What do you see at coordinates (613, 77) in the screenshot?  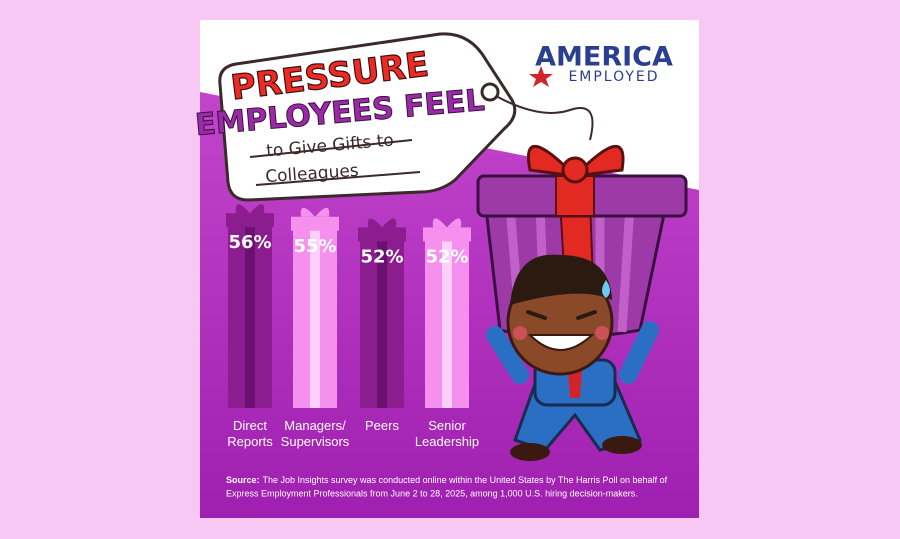 I see `brand-line2: EMPLOYED` at bounding box center [613, 77].